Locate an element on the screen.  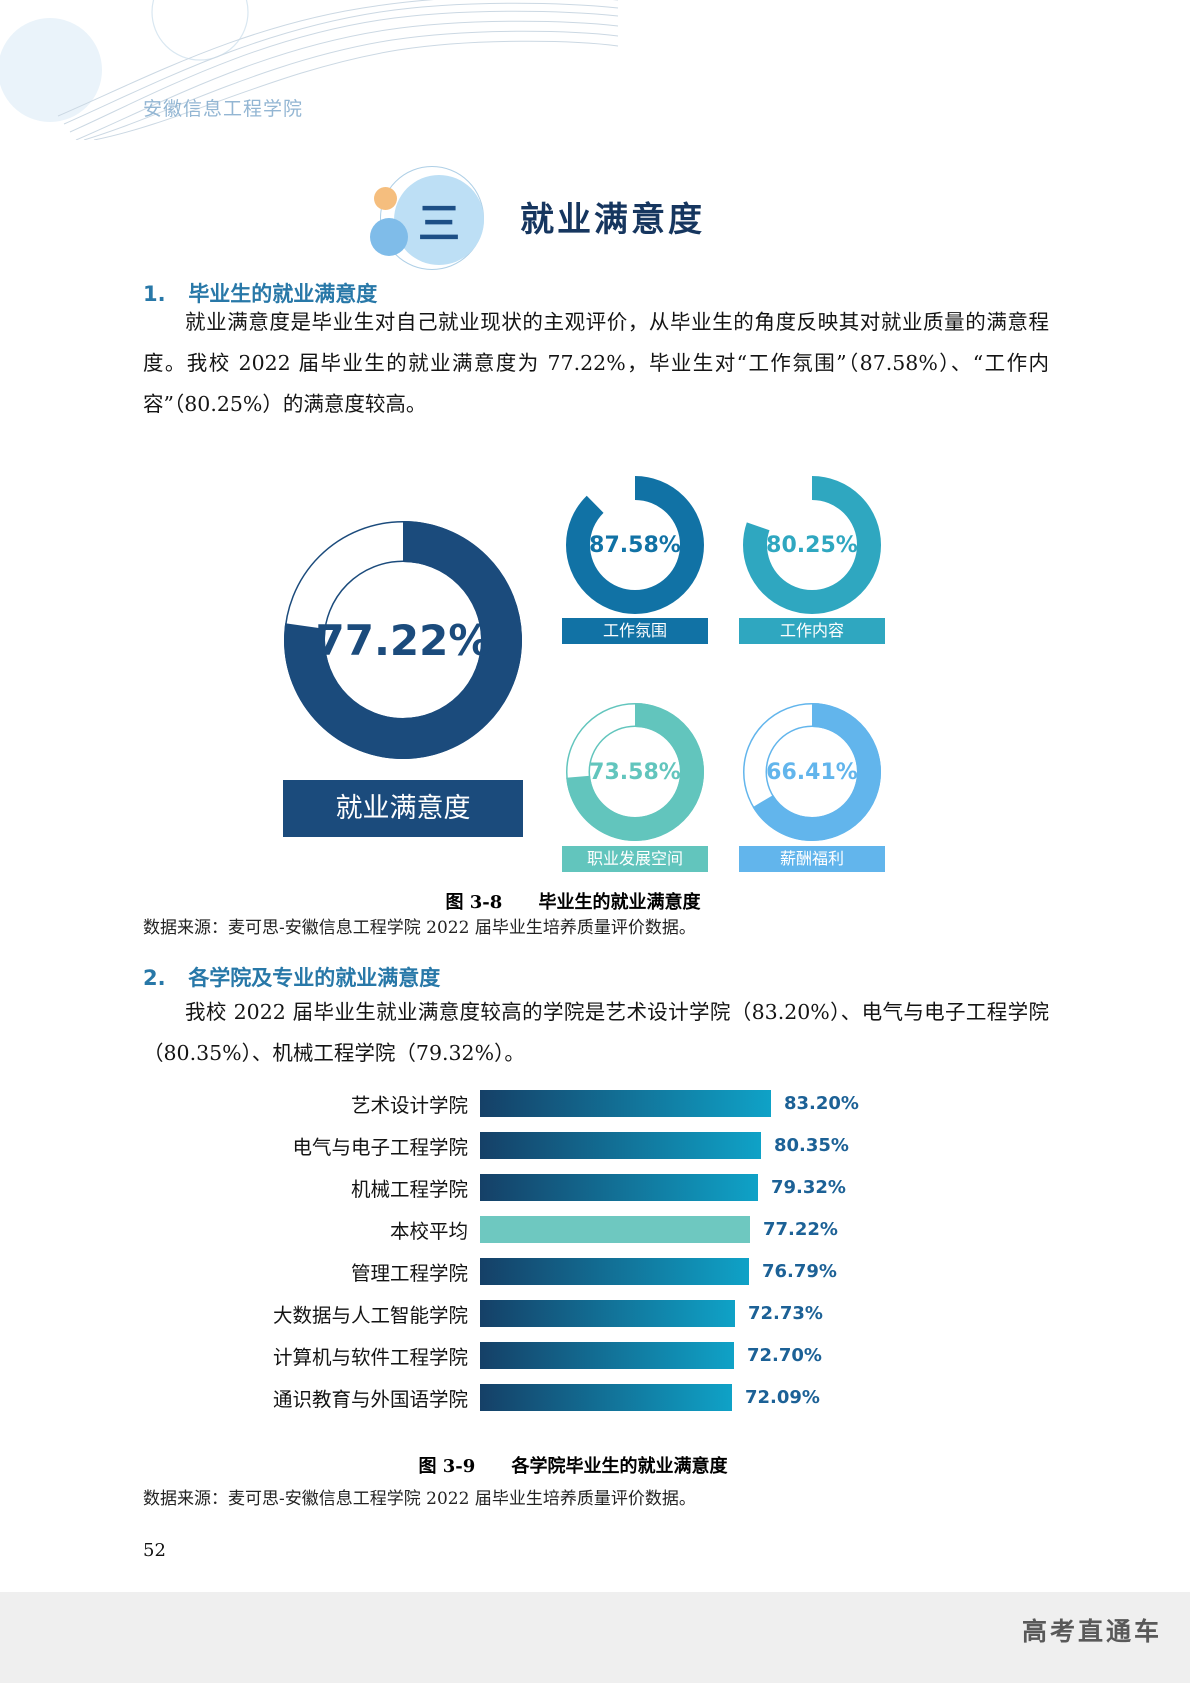
bar-category-label: 大数据与人工智能学院 is located at coordinates (370, 1315).